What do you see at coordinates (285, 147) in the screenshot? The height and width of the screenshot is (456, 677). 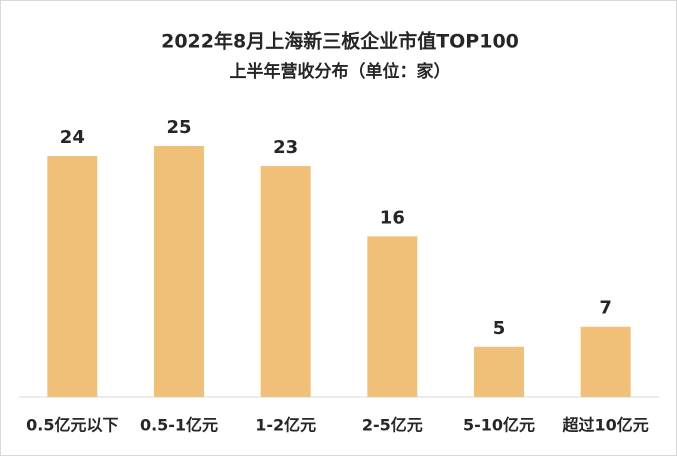 I see `data-label: 23` at bounding box center [285, 147].